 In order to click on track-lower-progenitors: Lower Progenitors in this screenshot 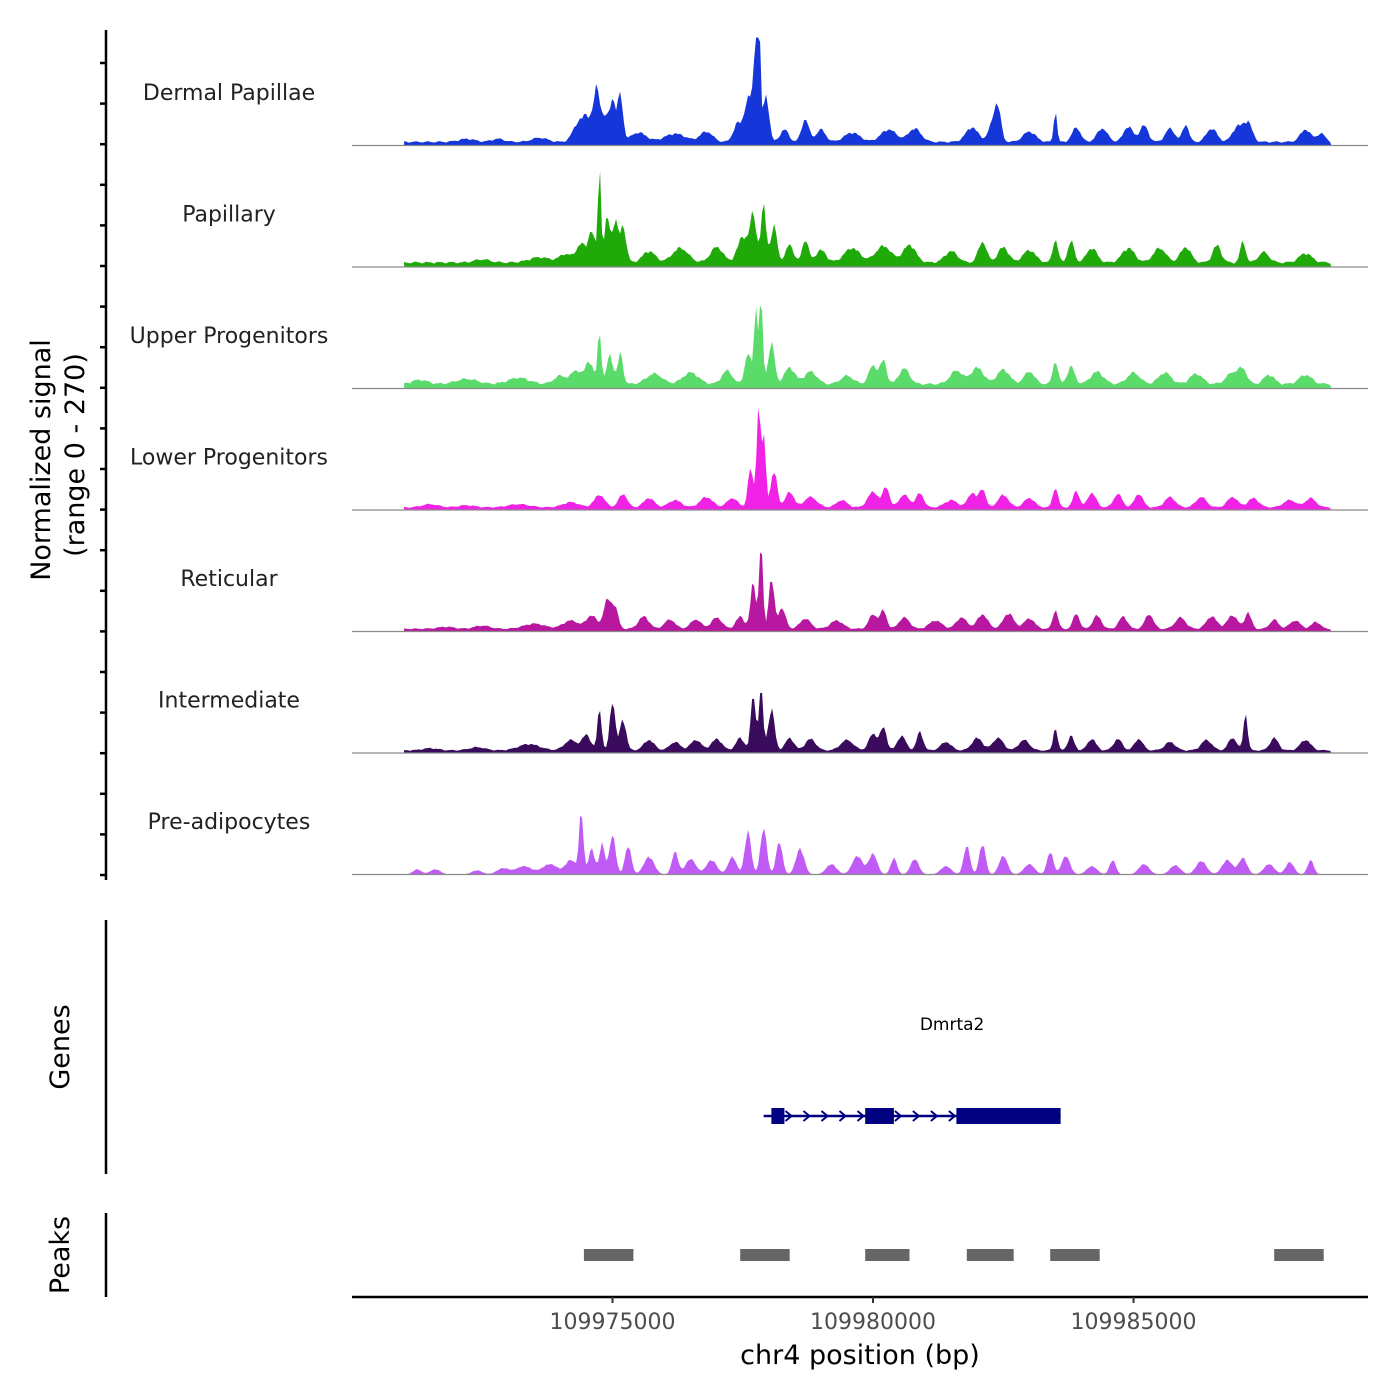, I will do `click(749, 459)`.